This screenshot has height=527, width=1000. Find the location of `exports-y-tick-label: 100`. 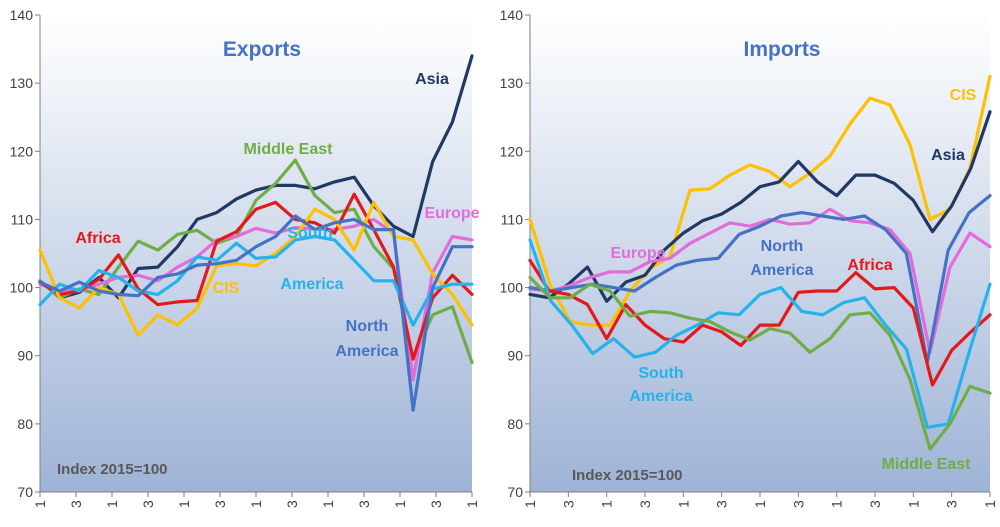

exports-y-tick-label: 100 is located at coordinates (22, 288).